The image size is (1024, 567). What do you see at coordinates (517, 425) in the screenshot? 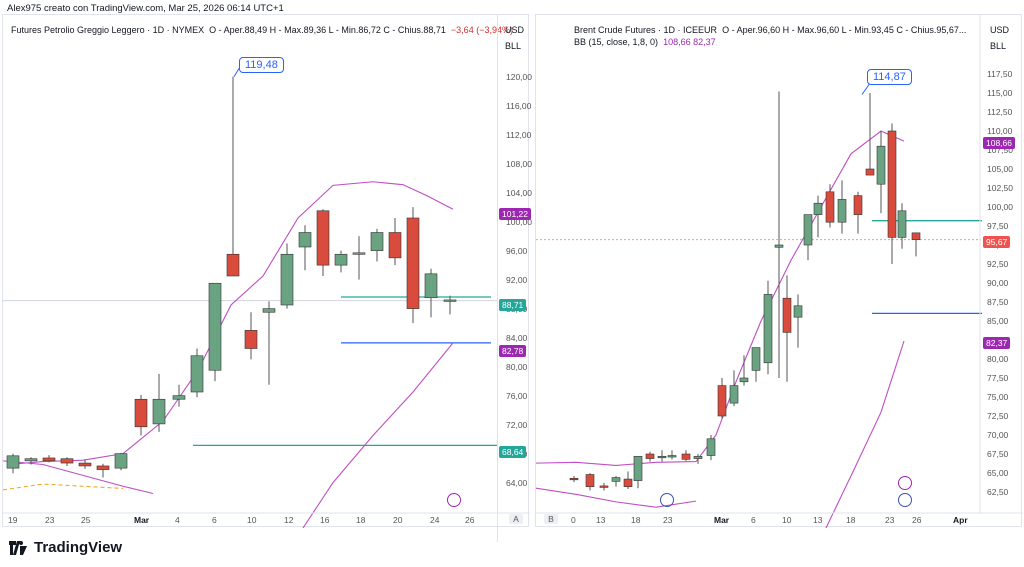
I see `price-axis-label: 72,00` at bounding box center [517, 425].